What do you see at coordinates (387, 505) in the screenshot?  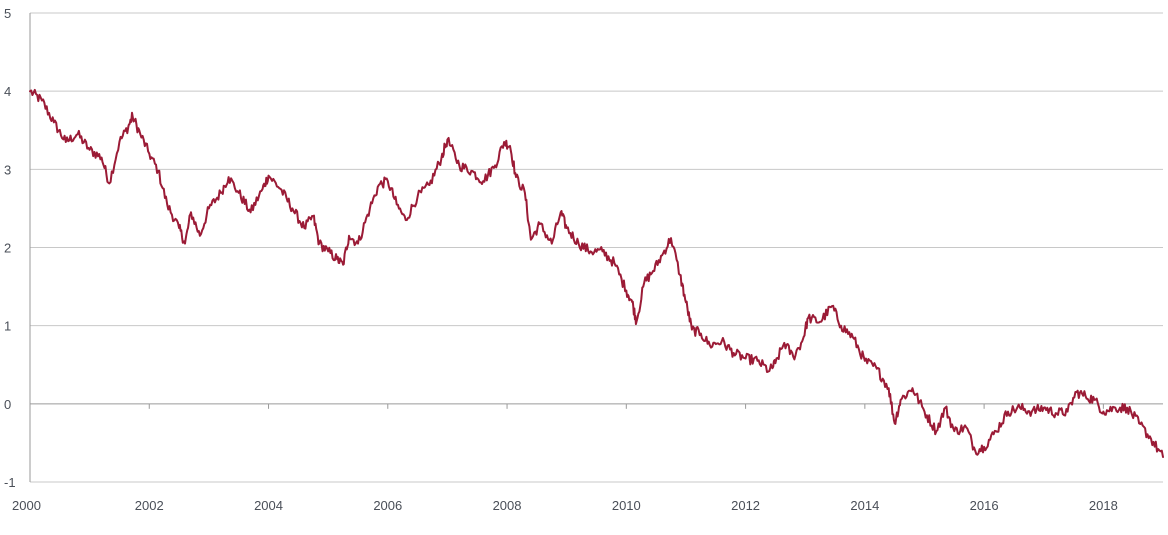 I see `x-tick-label: 2006` at bounding box center [387, 505].